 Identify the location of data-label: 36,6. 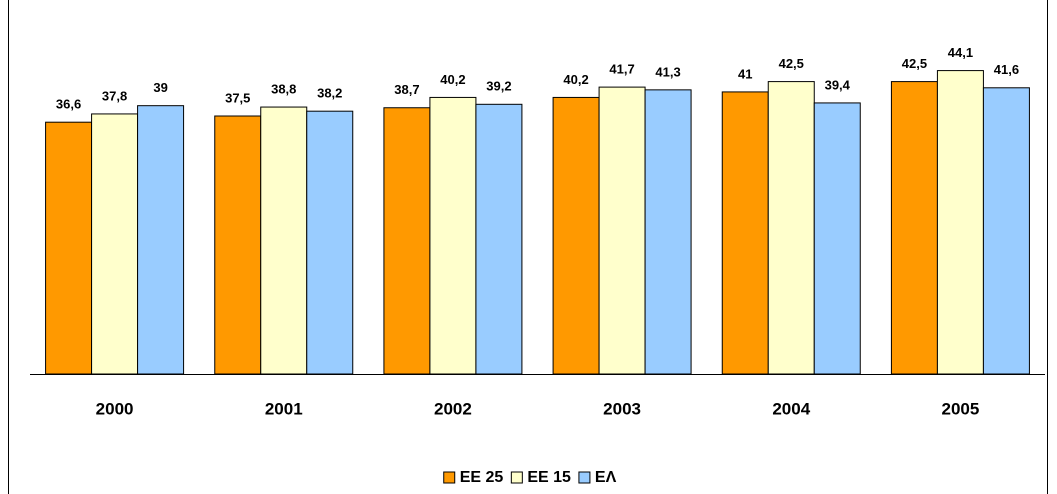
(68, 104).